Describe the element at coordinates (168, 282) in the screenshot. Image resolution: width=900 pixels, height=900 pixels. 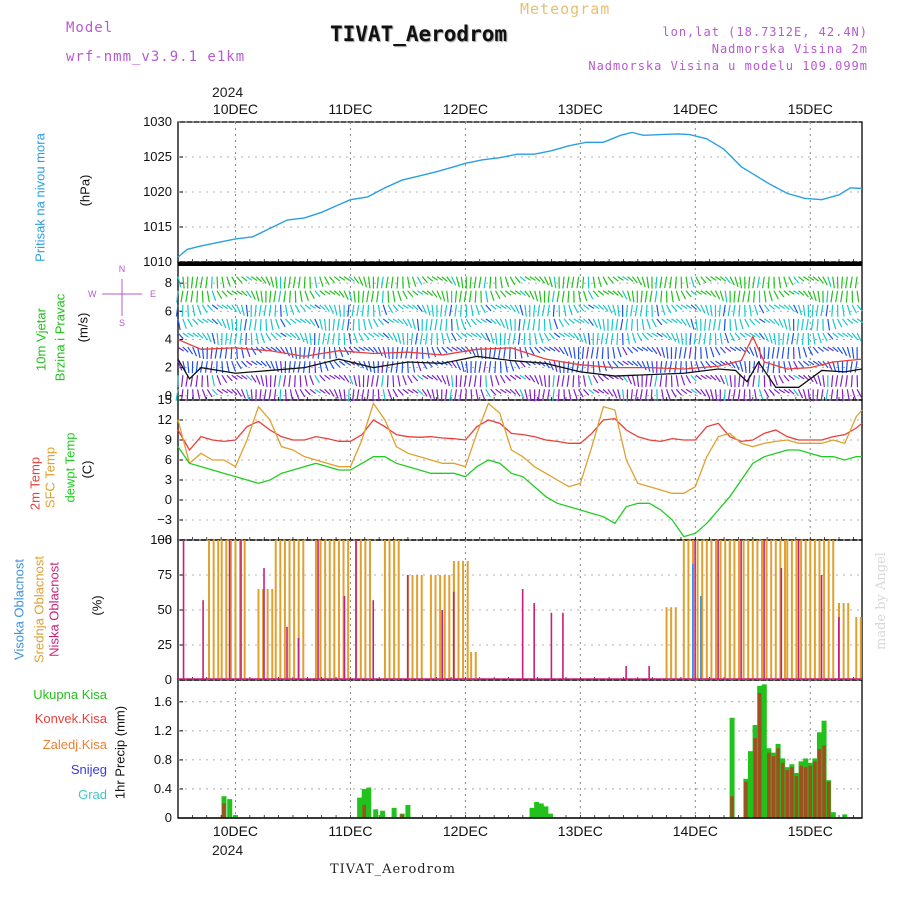
I see `y-tick-label: 8` at that location.